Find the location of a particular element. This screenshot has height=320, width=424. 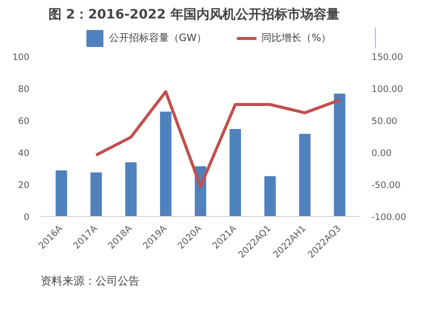

y2-tick-label: 150.00 is located at coordinates (388, 58).